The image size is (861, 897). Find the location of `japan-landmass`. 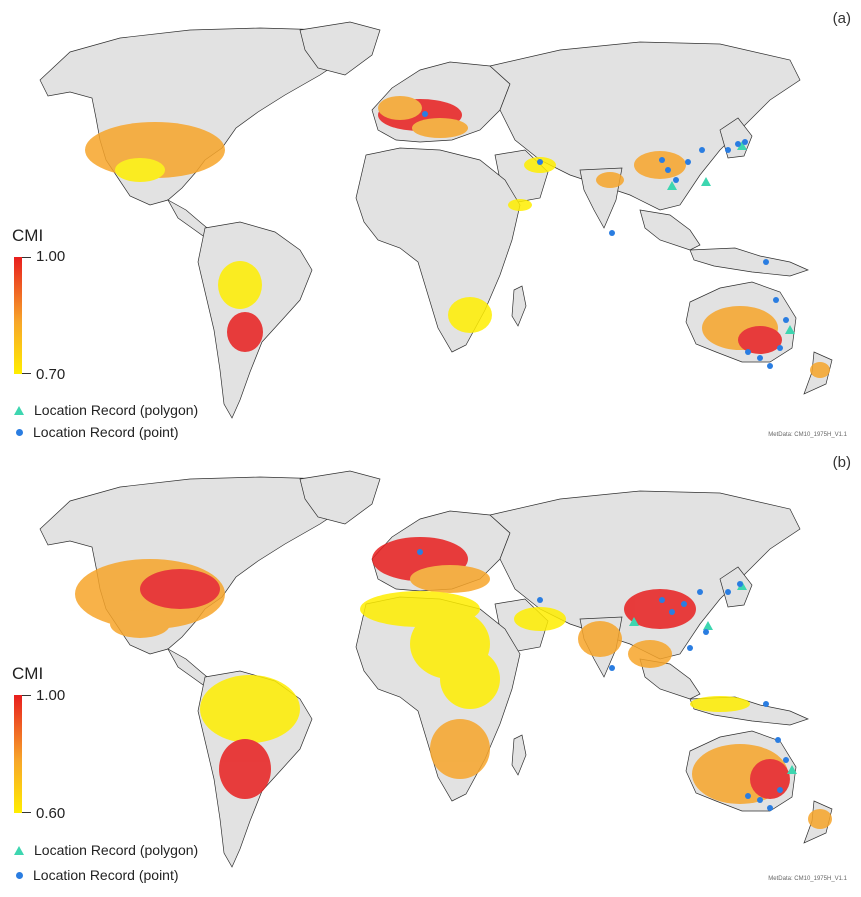

japan-landmass is located at coordinates (736, 587).